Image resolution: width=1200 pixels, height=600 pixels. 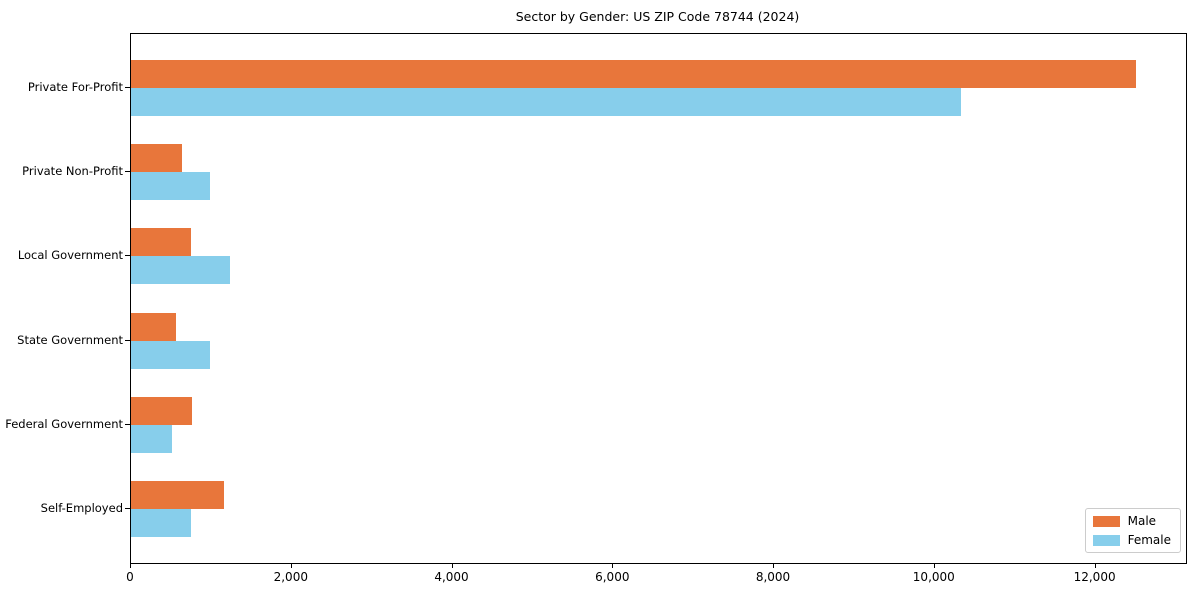 I want to click on y-tick-label-federal-government: Federal Government, so click(x=64, y=423).